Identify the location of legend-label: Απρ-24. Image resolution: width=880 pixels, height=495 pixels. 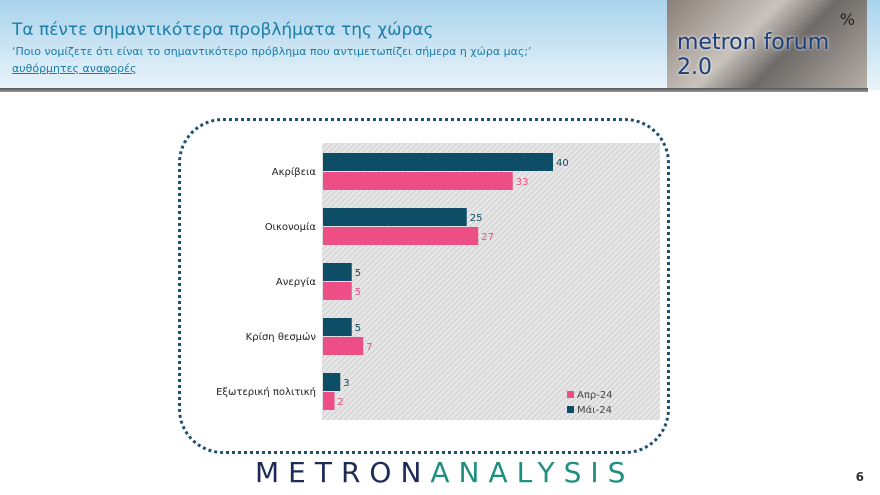
(595, 395).